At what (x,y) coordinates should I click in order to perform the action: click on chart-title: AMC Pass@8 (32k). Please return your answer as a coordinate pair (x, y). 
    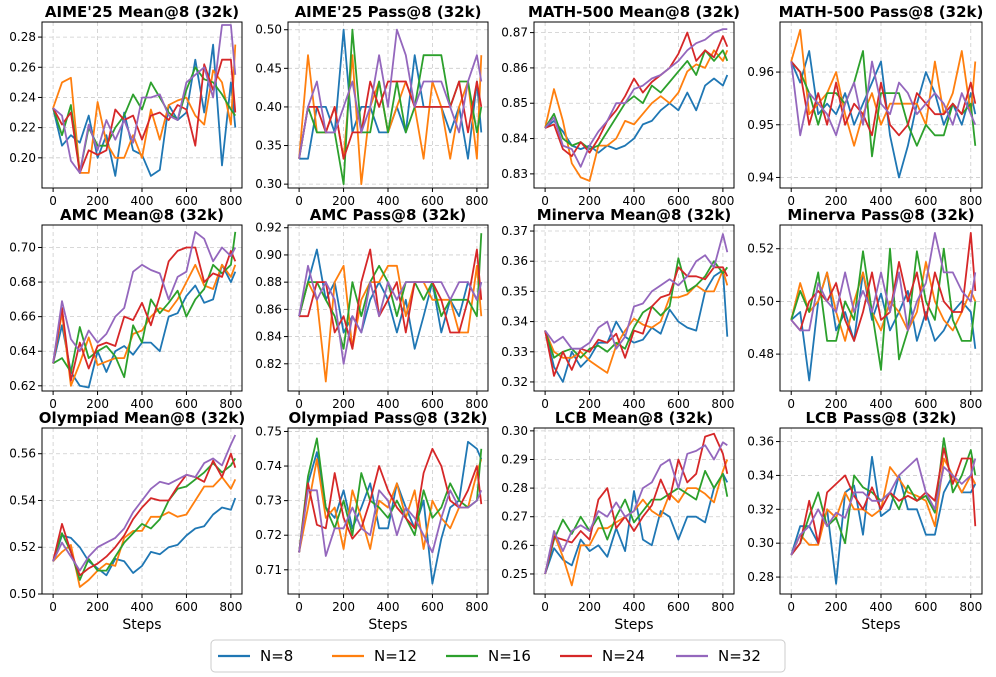
    Looking at the image, I should click on (388, 215).